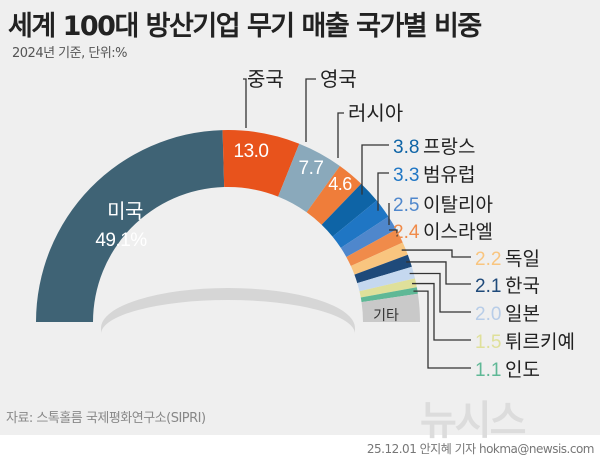 Image resolution: width=600 pixels, height=464 pixels. Describe the element at coordinates (522, 259) in the screenshot. I see `country-name-8: 독일` at that location.